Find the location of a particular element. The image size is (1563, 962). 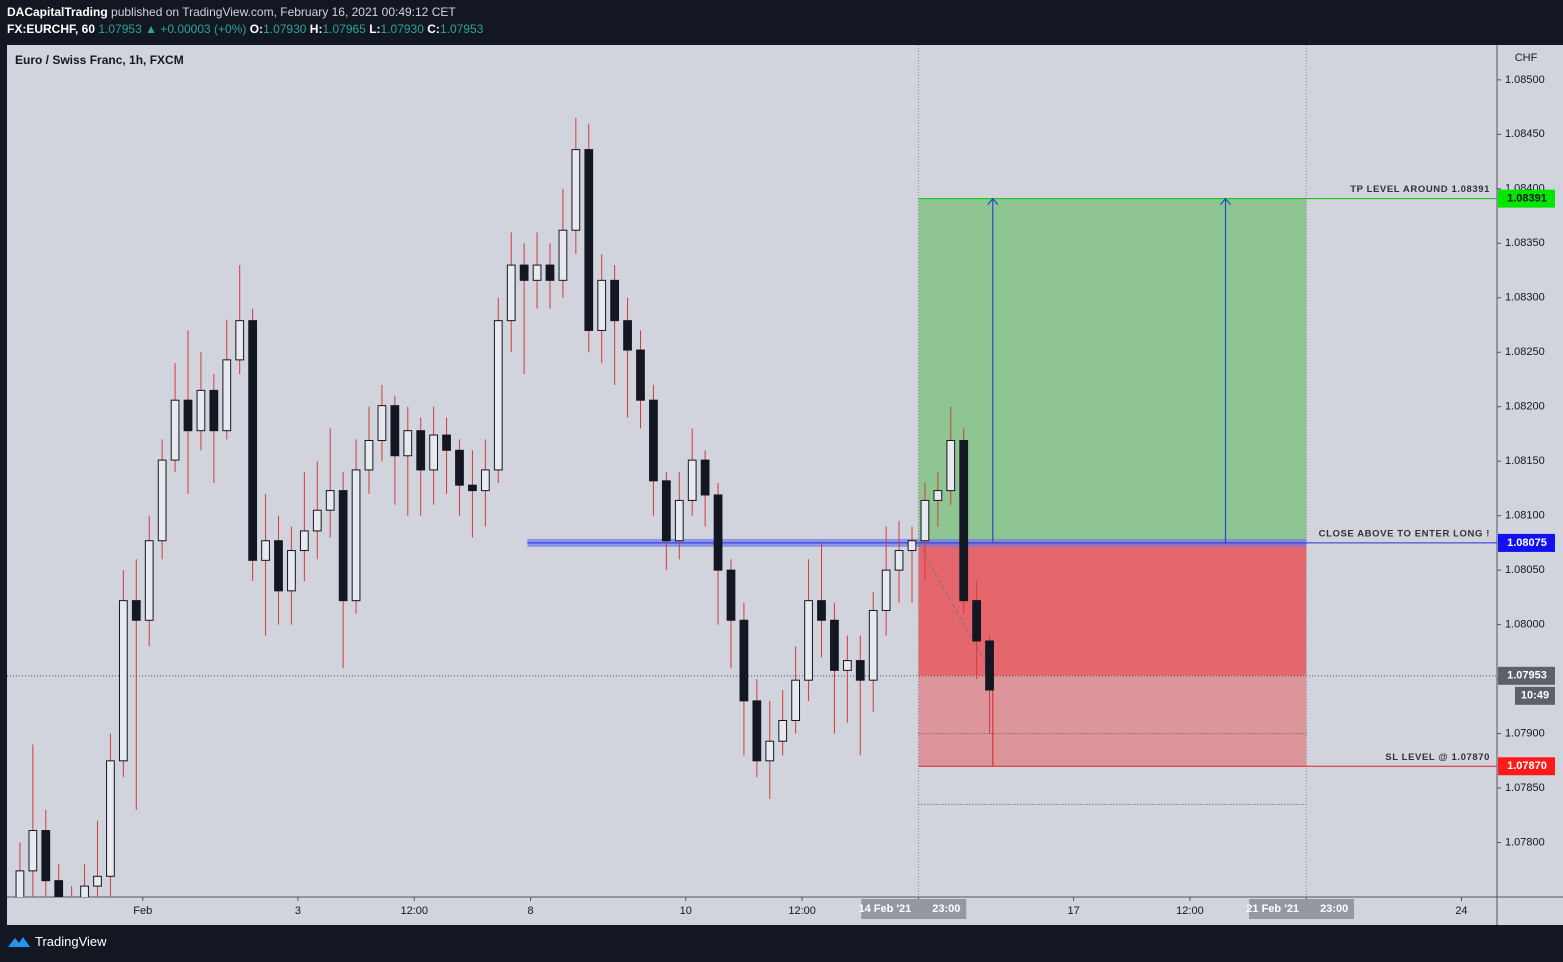

y-tick-label: 1.08250 is located at coordinates (1525, 352).